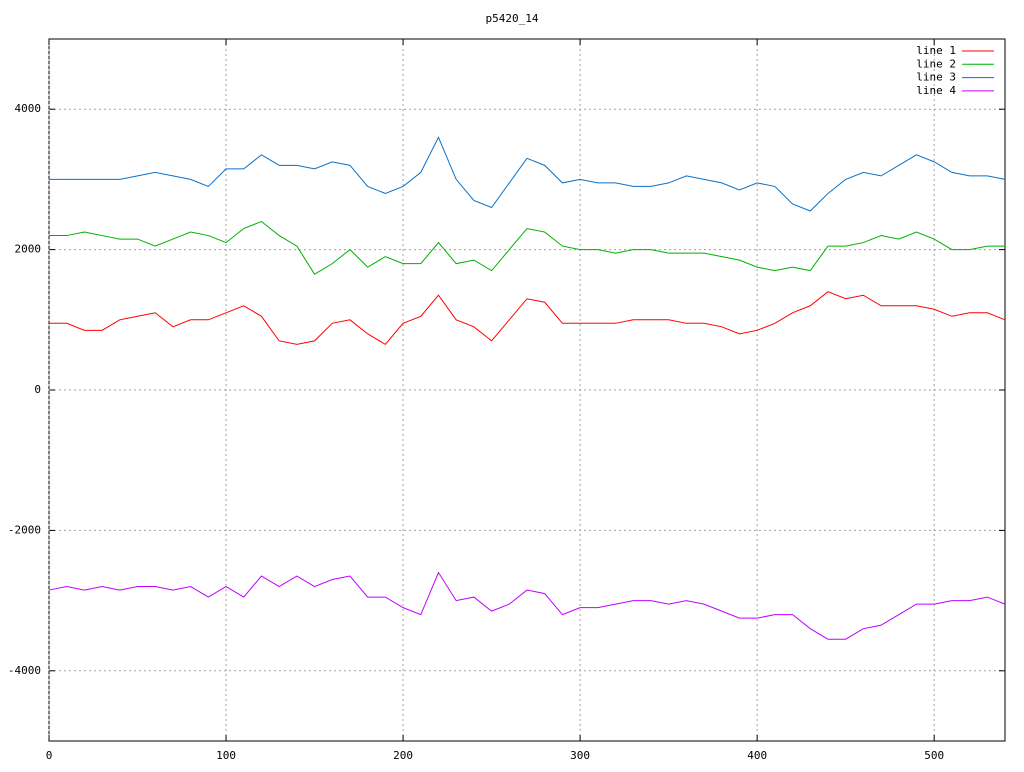 This screenshot has height=772, width=1024. What do you see at coordinates (403, 755) in the screenshot?
I see `x-tick-label: 200` at bounding box center [403, 755].